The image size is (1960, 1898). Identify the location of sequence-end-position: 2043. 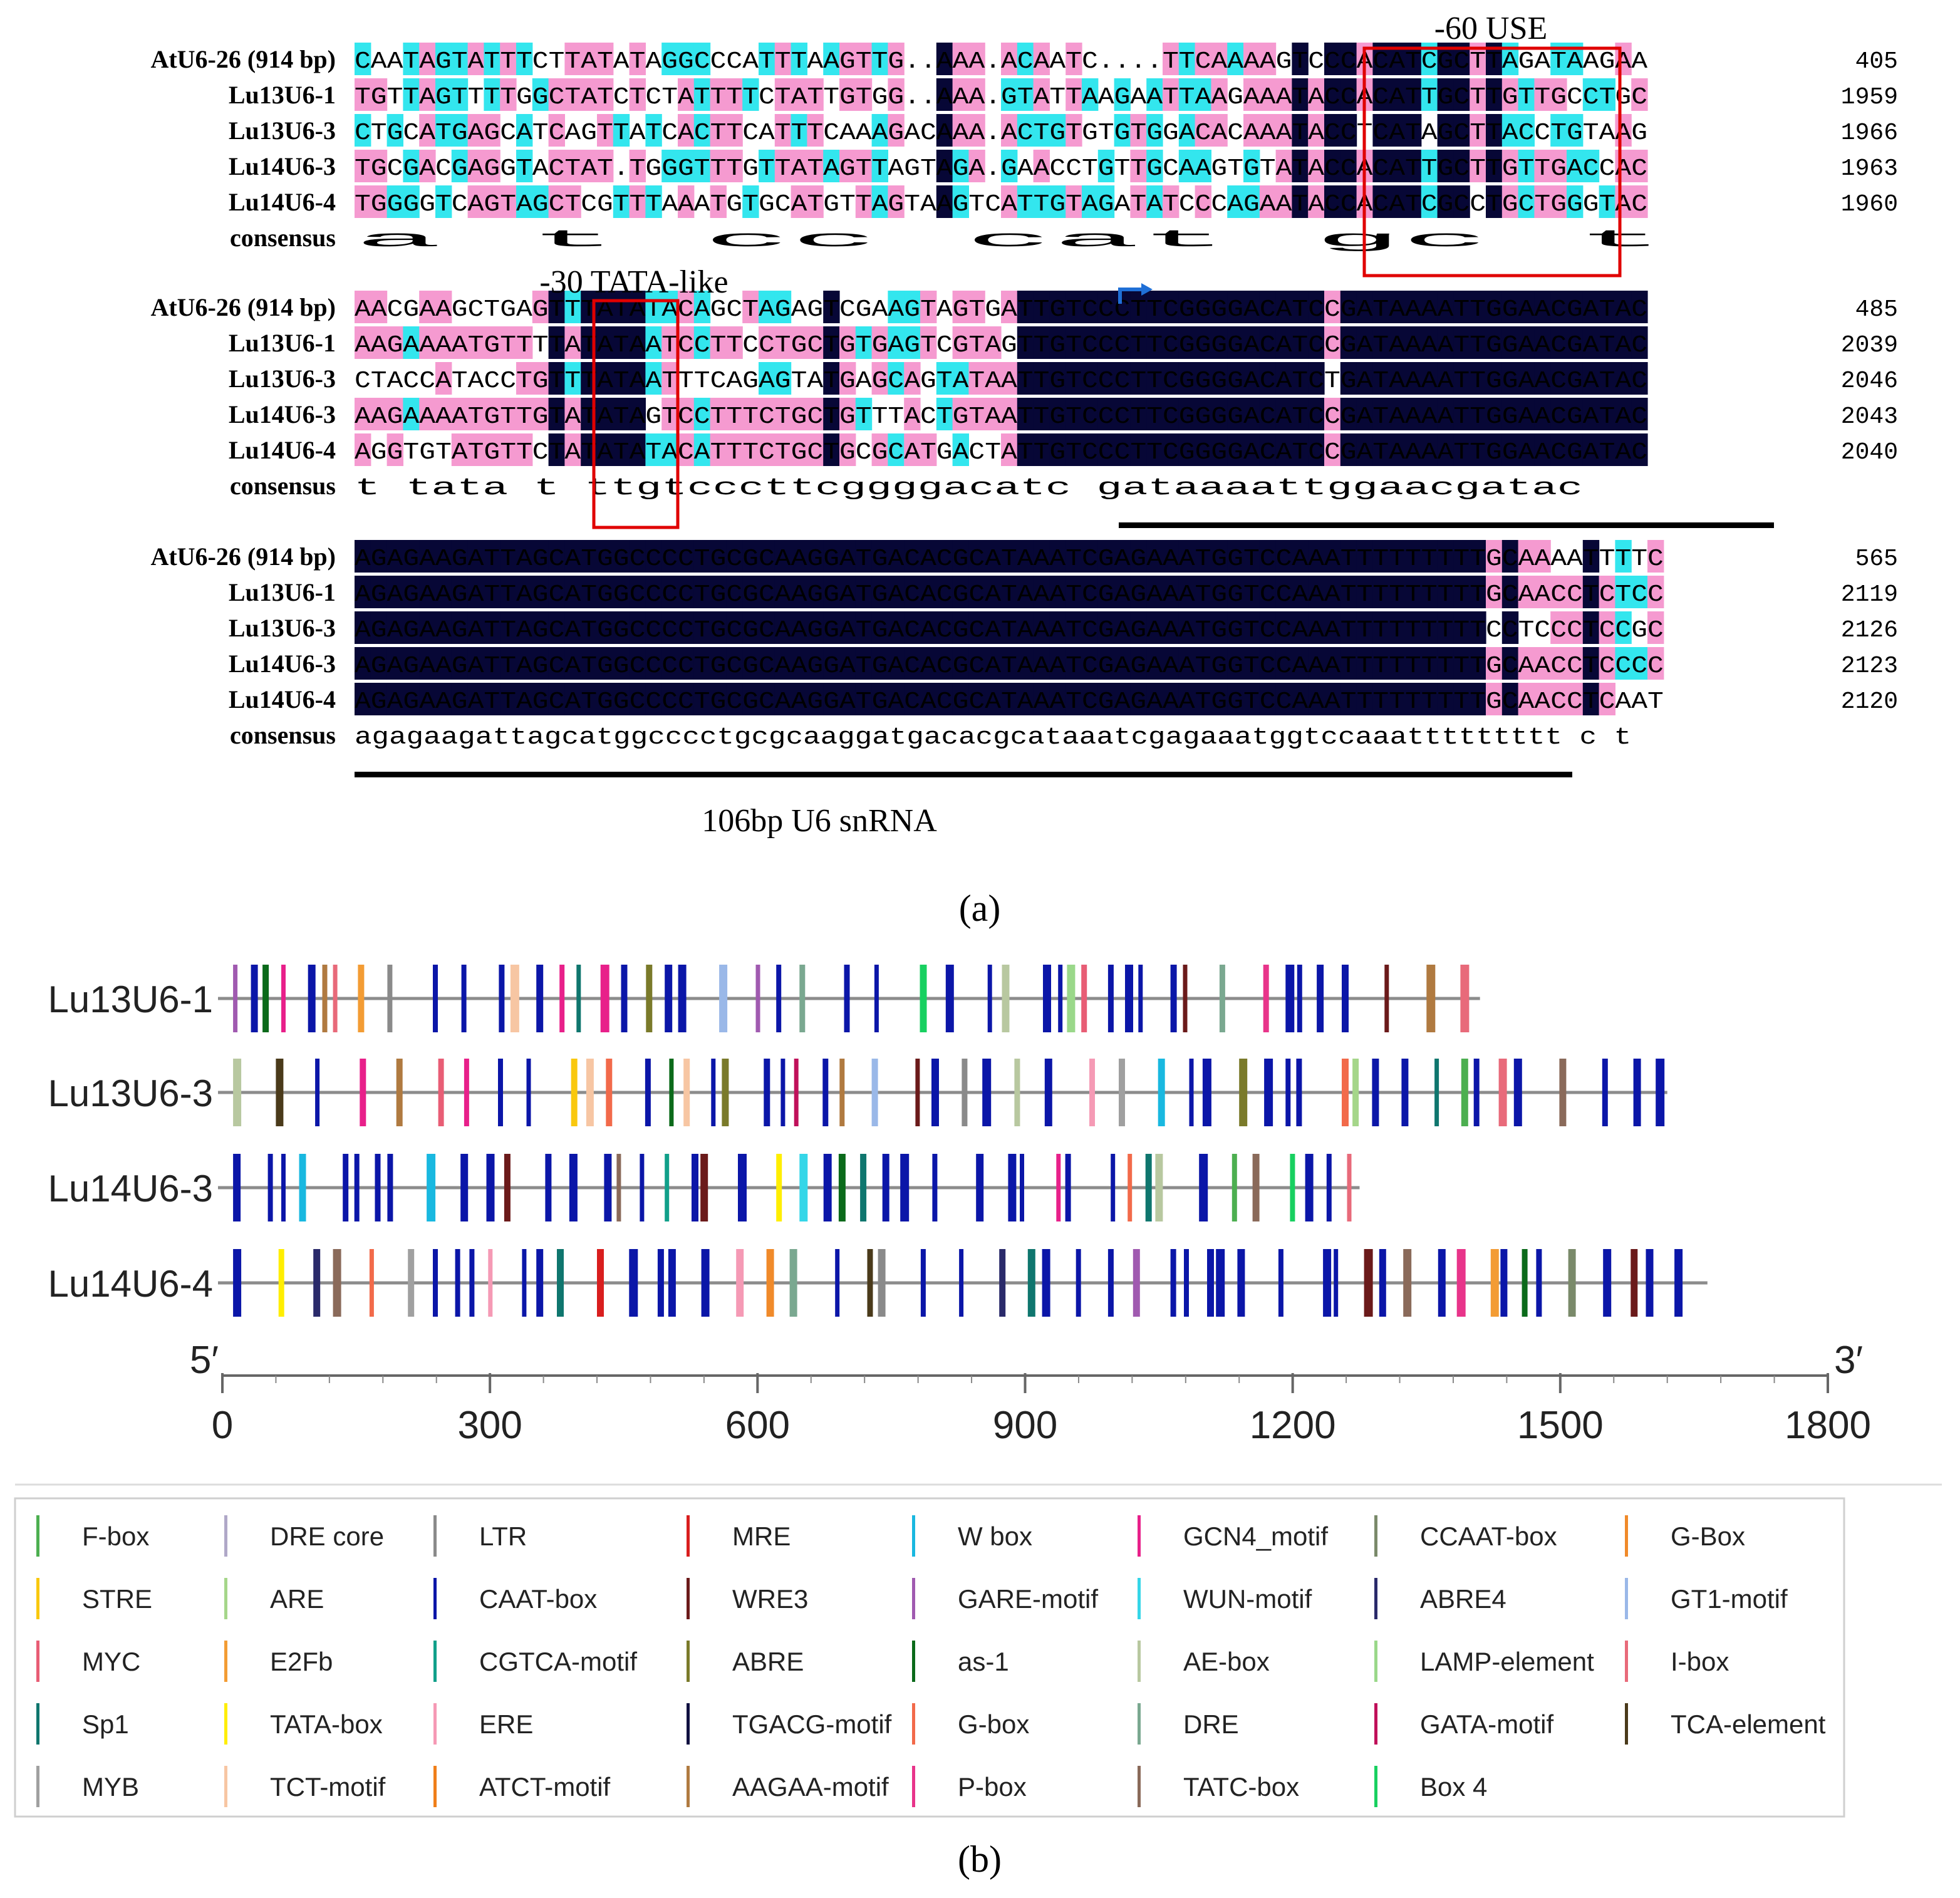
(1870, 416).